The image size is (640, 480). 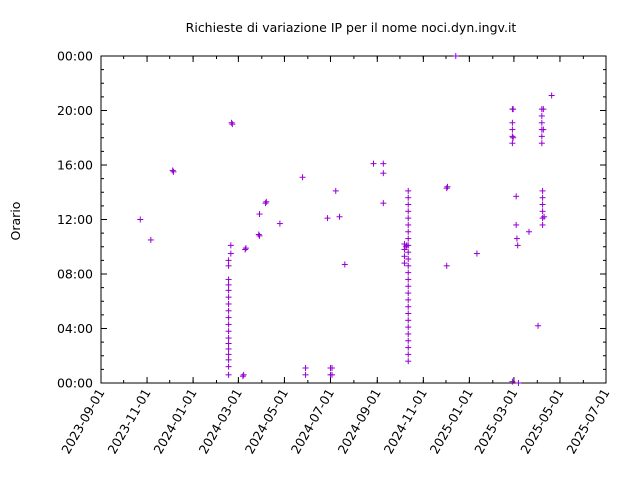 What do you see at coordinates (15, 221) in the screenshot?
I see `y-axis-label: Orario` at bounding box center [15, 221].